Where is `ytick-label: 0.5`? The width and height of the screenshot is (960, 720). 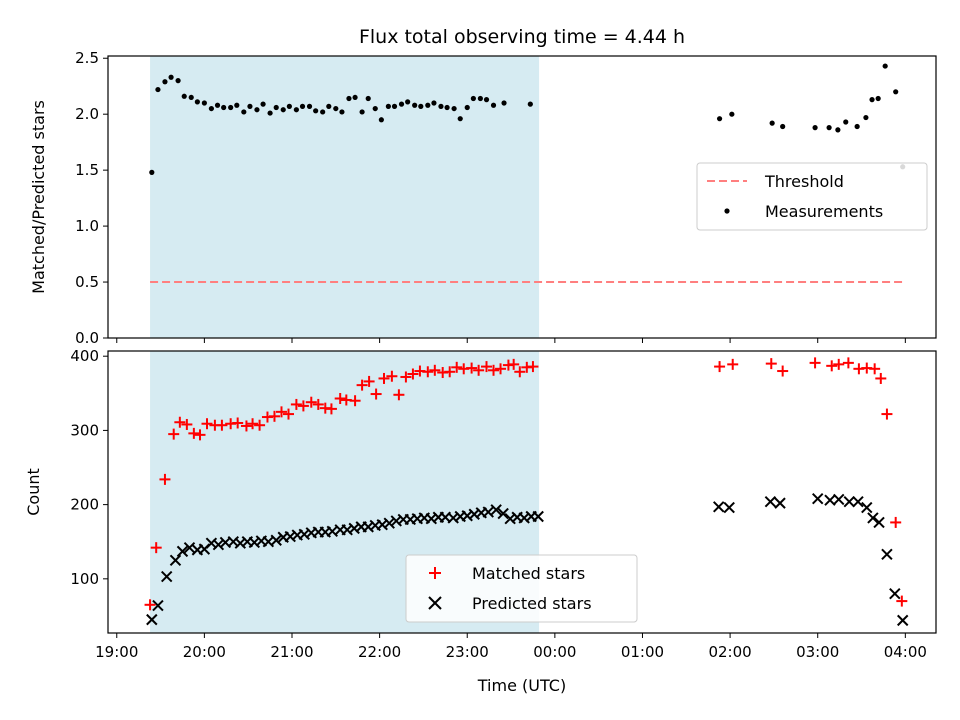 ytick-label: 0.5 is located at coordinates (87, 282).